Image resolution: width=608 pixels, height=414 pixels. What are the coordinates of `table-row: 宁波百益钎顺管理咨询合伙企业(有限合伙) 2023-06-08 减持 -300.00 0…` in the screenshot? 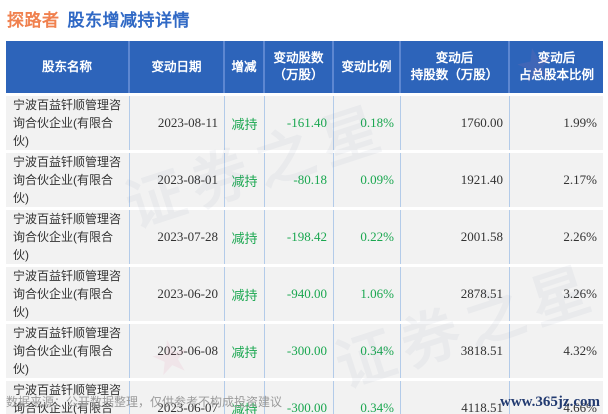 It's located at (304, 351).